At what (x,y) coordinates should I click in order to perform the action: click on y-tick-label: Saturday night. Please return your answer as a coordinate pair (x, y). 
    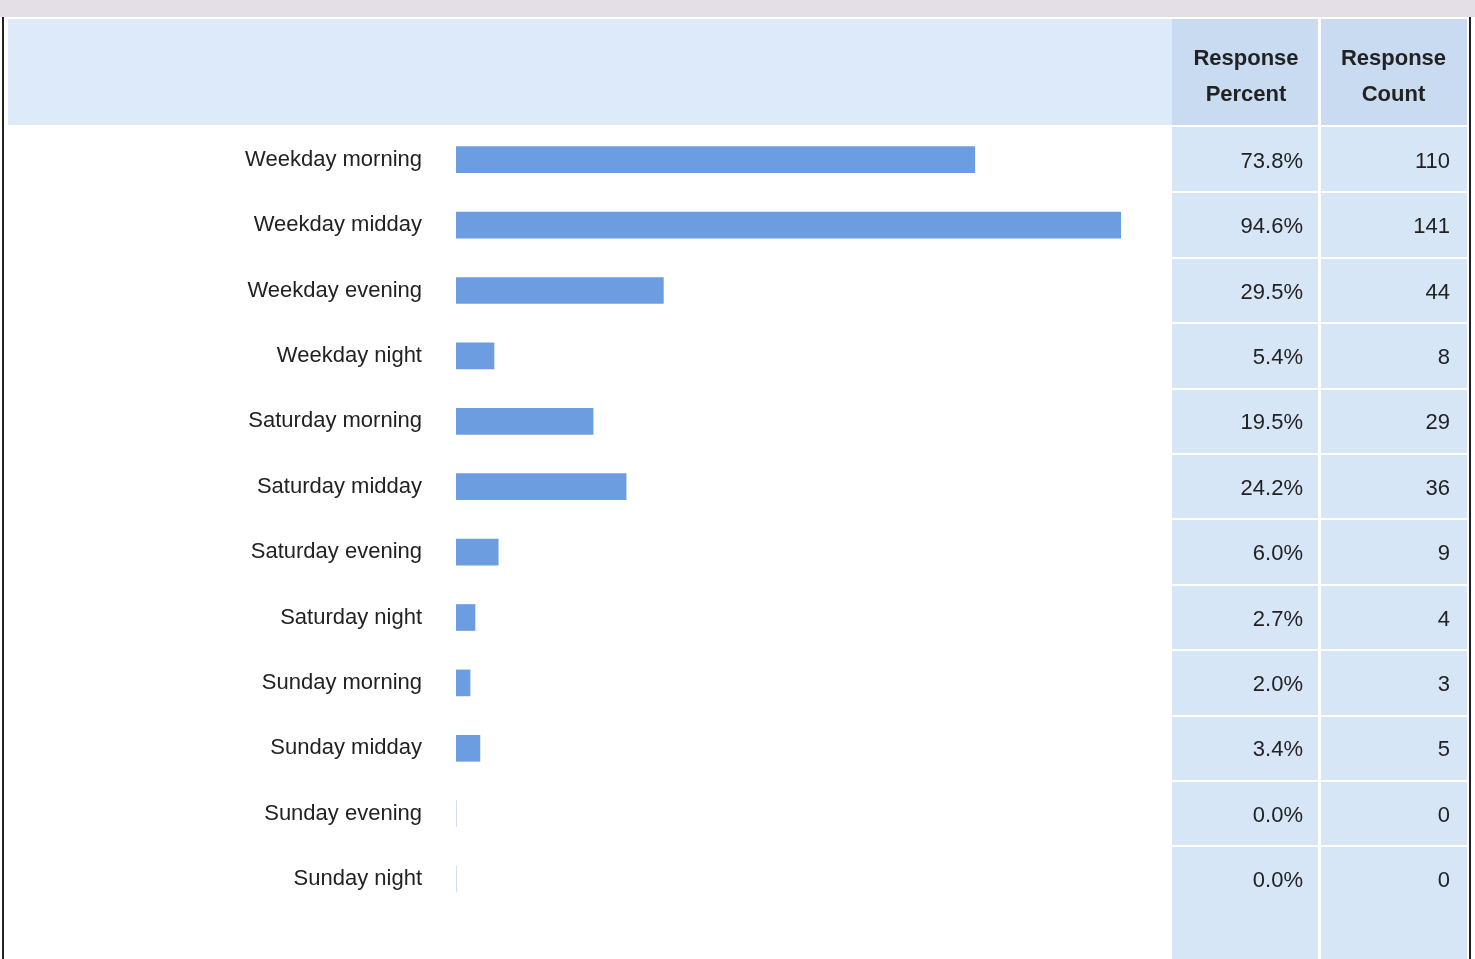
    Looking at the image, I should click on (351, 616).